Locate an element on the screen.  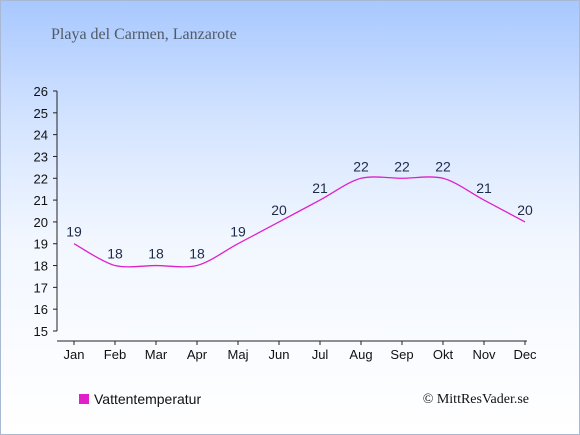
x-tick-label: Dec is located at coordinates (525, 354).